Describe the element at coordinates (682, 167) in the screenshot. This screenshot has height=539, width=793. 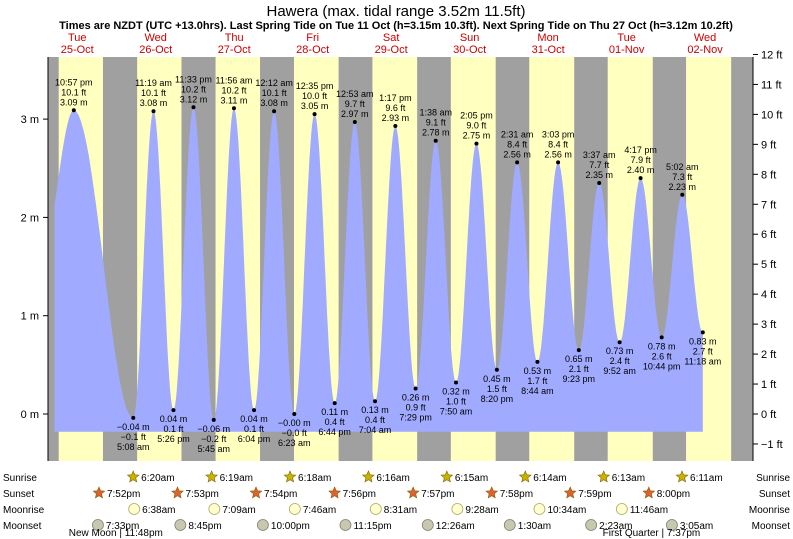
I see `high-tide-time: 5:02 am` at that location.